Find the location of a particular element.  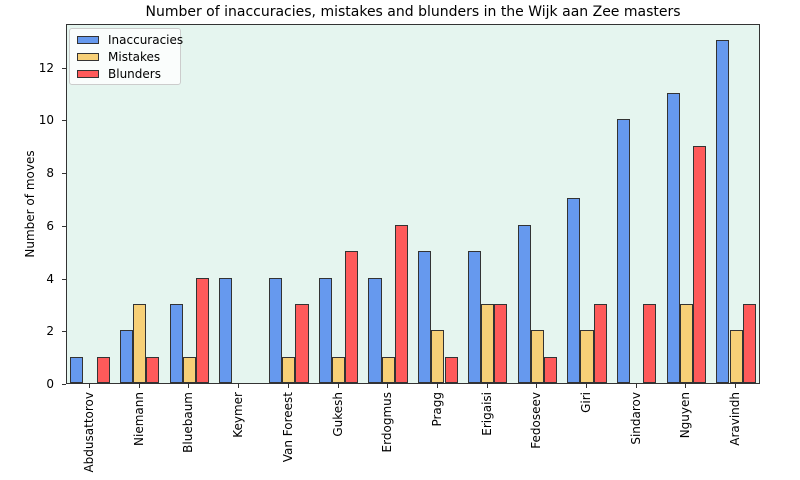

legend-item-mistakes: Mistakes is located at coordinates (118, 57).